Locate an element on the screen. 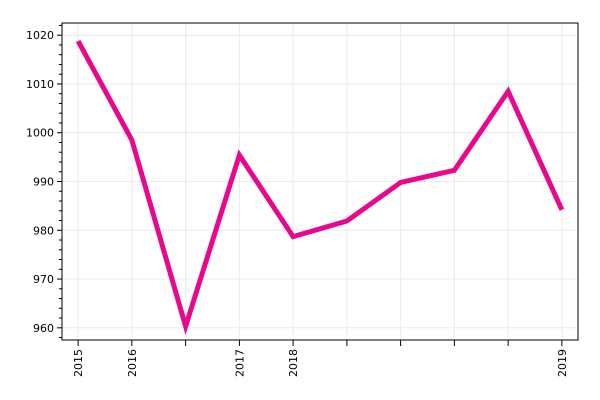  x-tick-label: 2017 is located at coordinates (239, 363).